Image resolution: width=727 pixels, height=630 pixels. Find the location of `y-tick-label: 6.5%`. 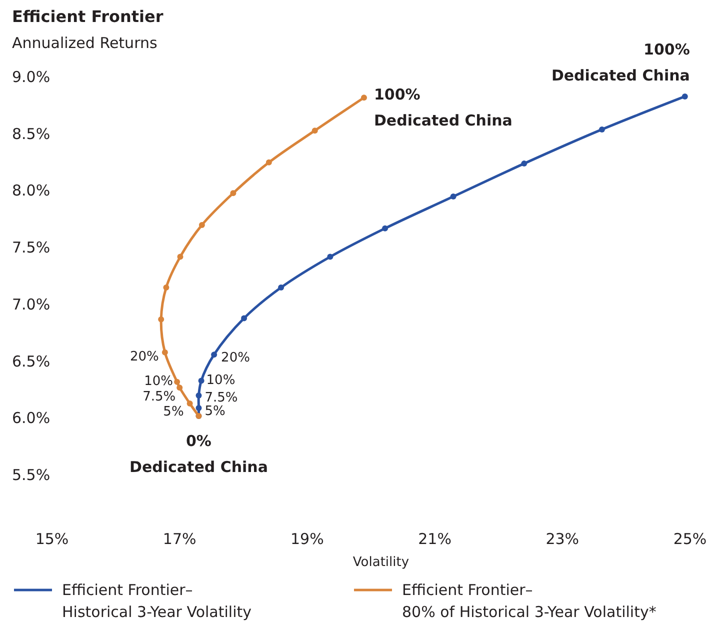

y-tick-label: 6.5% is located at coordinates (31, 361).